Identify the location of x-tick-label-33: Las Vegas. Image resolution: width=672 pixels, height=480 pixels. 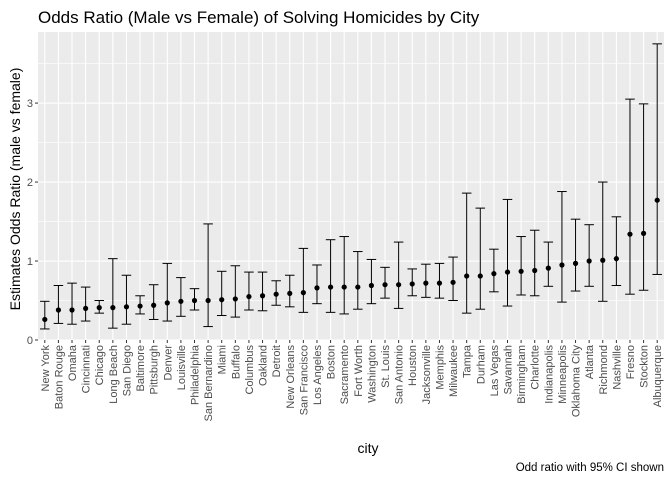
(495, 371).